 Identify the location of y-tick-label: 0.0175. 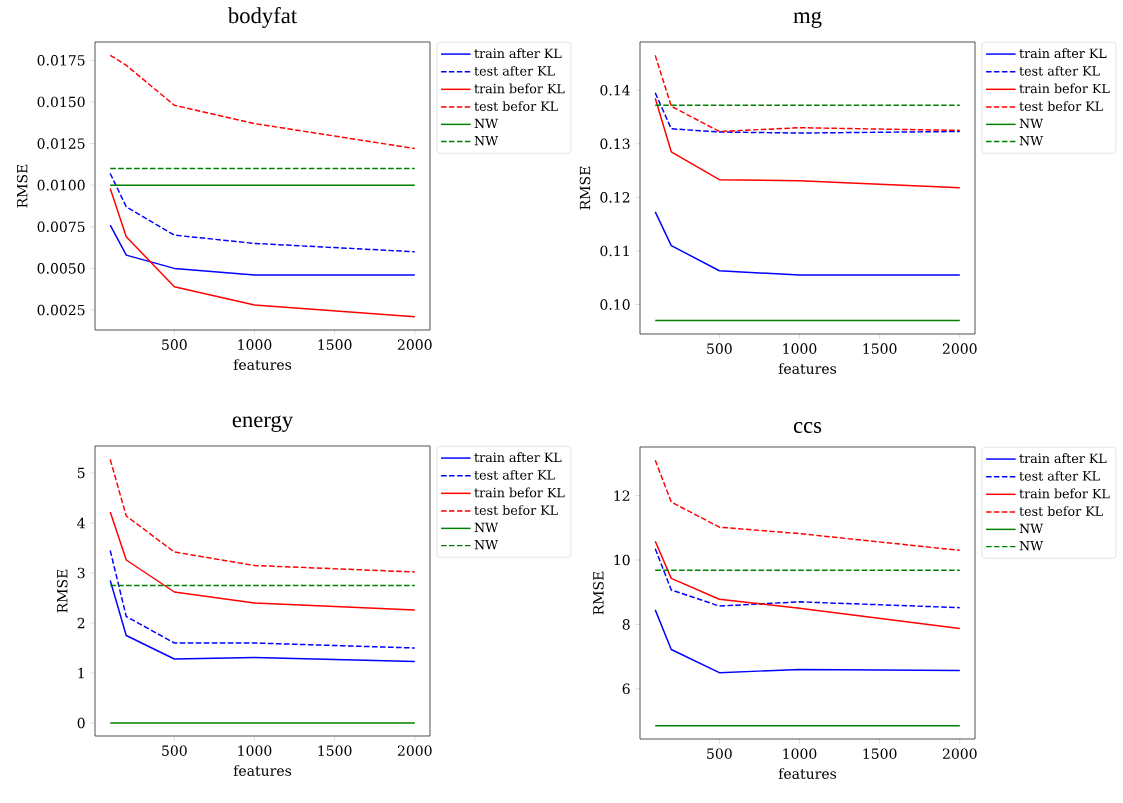
(61, 60).